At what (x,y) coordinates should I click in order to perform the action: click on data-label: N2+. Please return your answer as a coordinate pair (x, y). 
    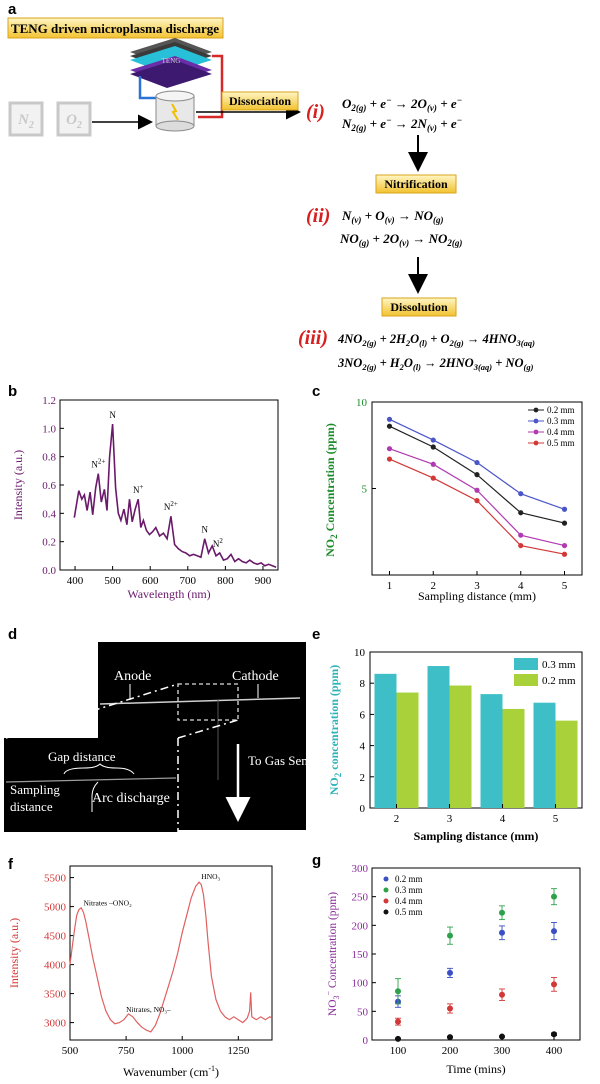
    Looking at the image, I should click on (98, 463).